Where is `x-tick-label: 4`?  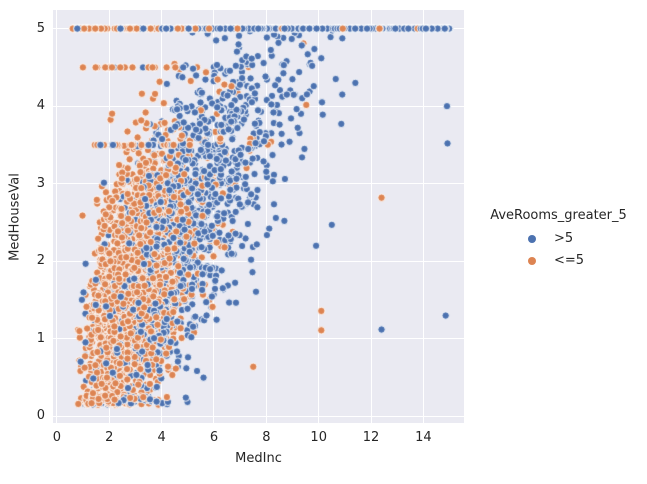 x-tick-label: 4 is located at coordinates (161, 437).